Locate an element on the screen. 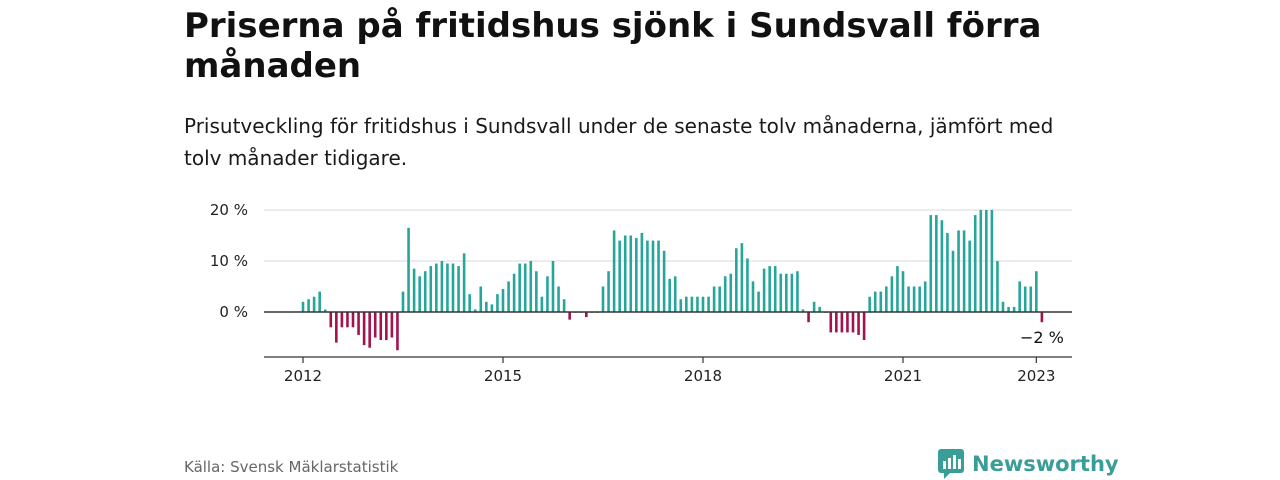 This screenshot has height=480, width=1280. x-tick-label: 2015 is located at coordinates (503, 376).